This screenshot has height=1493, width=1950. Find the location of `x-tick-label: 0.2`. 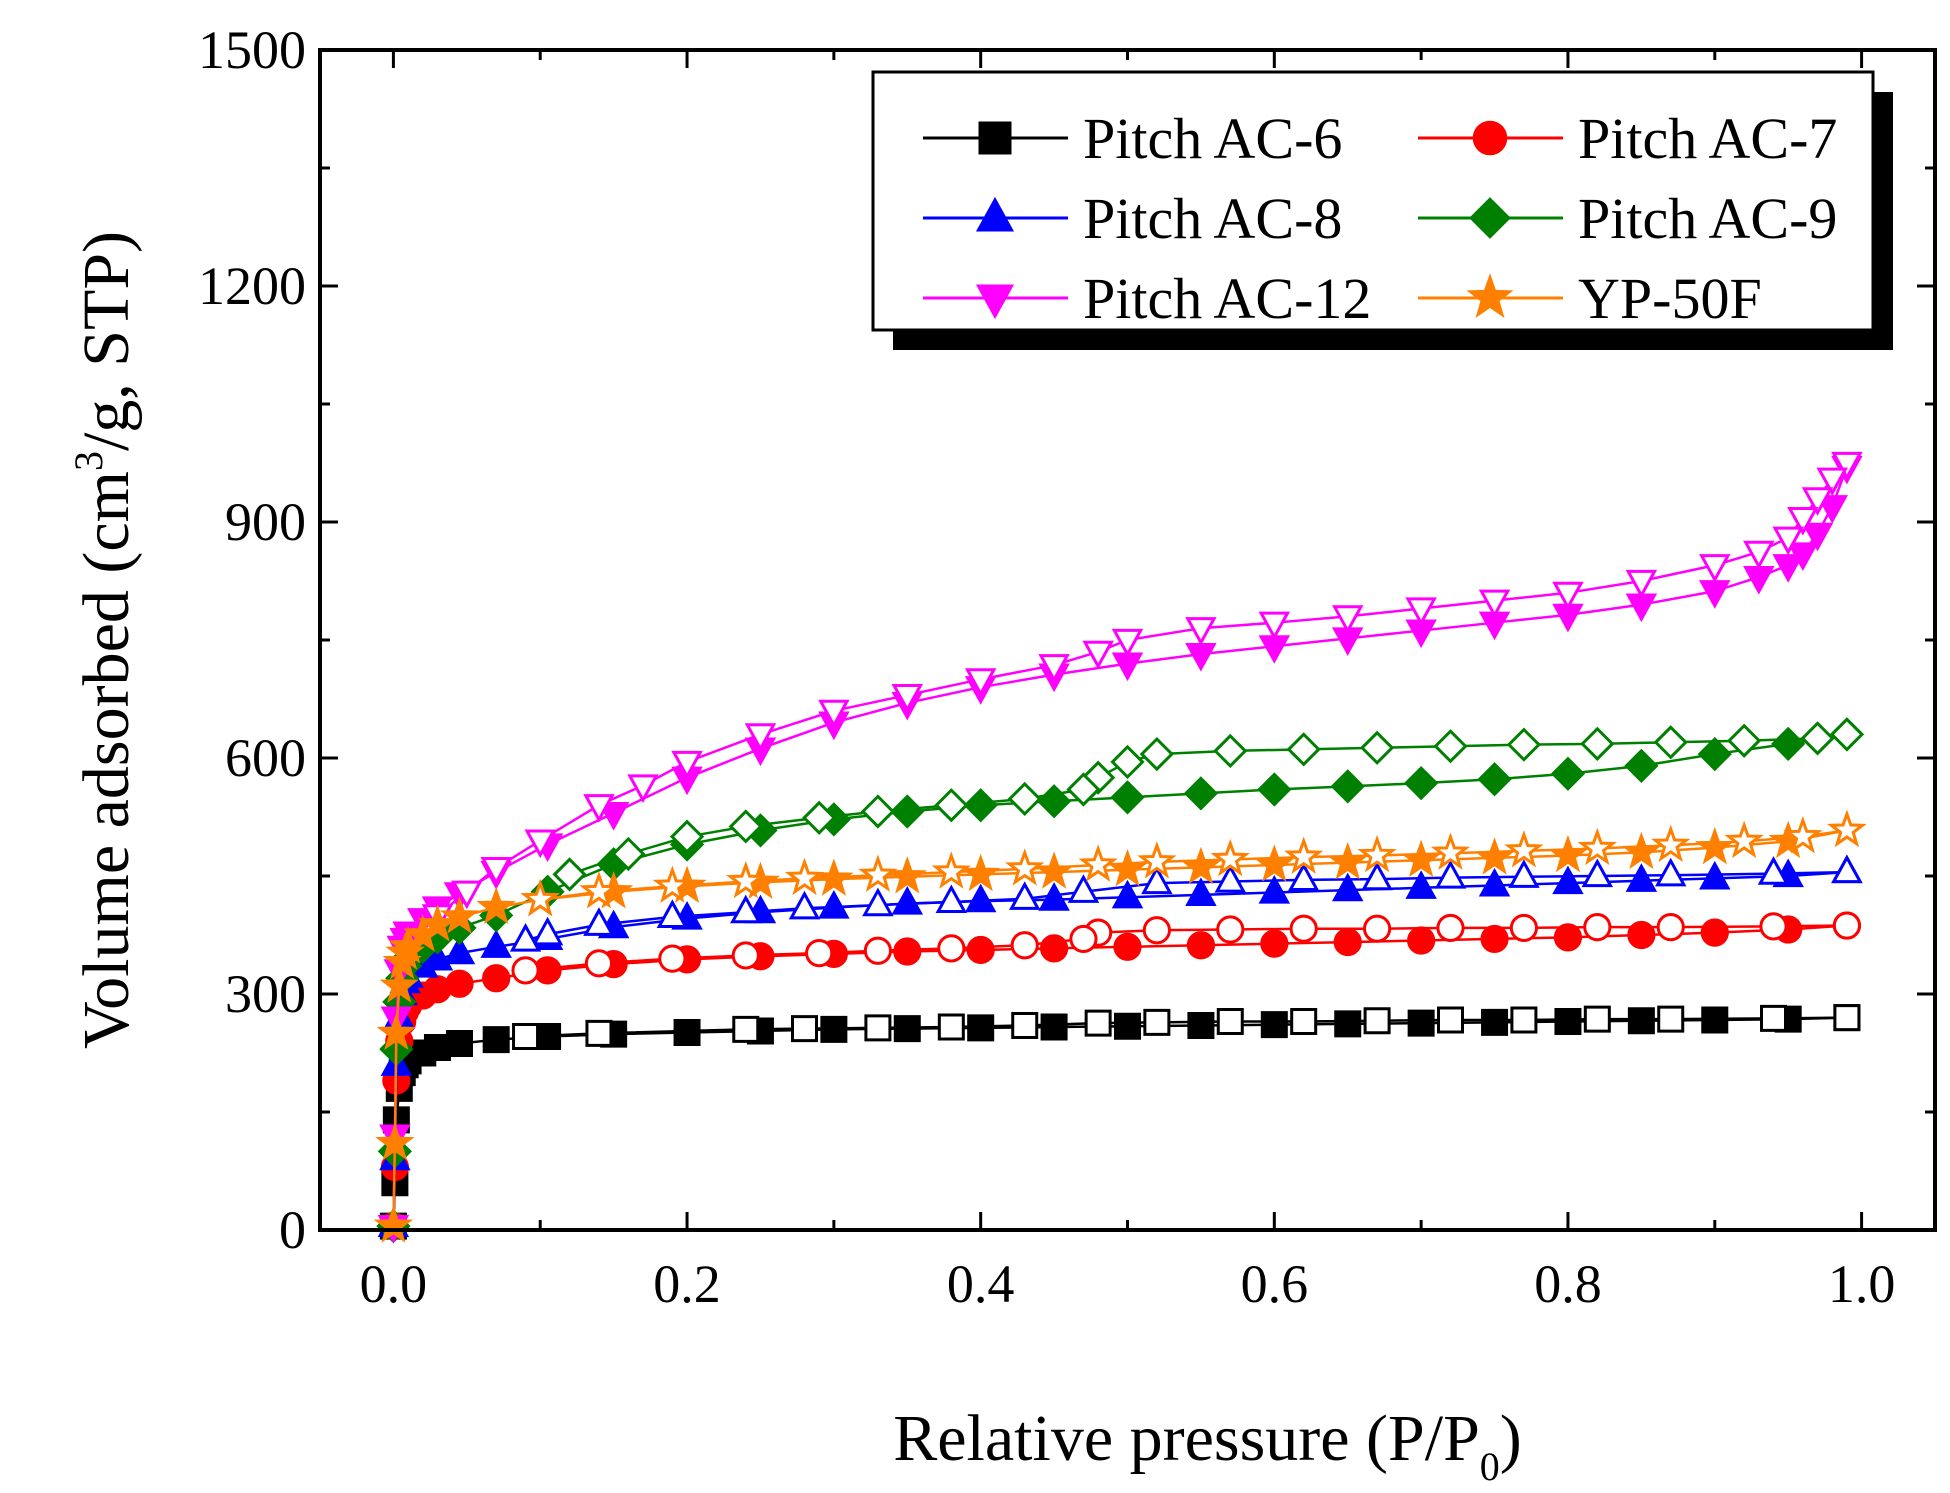

x-tick-label: 0.2 is located at coordinates (687, 1284).